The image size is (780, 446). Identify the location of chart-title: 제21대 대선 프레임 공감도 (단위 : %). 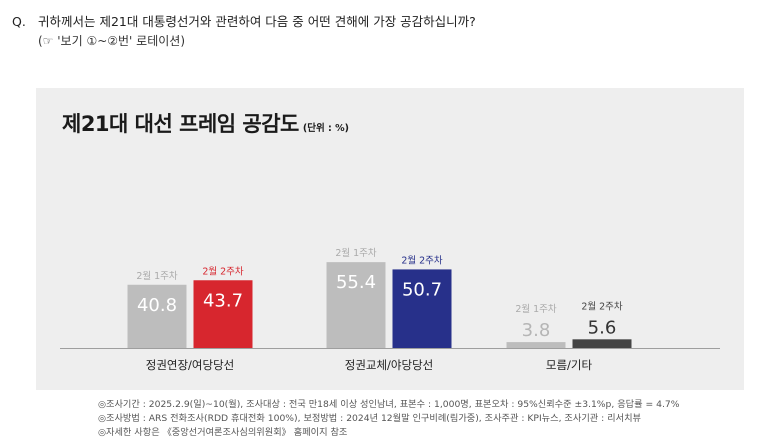
(205, 123).